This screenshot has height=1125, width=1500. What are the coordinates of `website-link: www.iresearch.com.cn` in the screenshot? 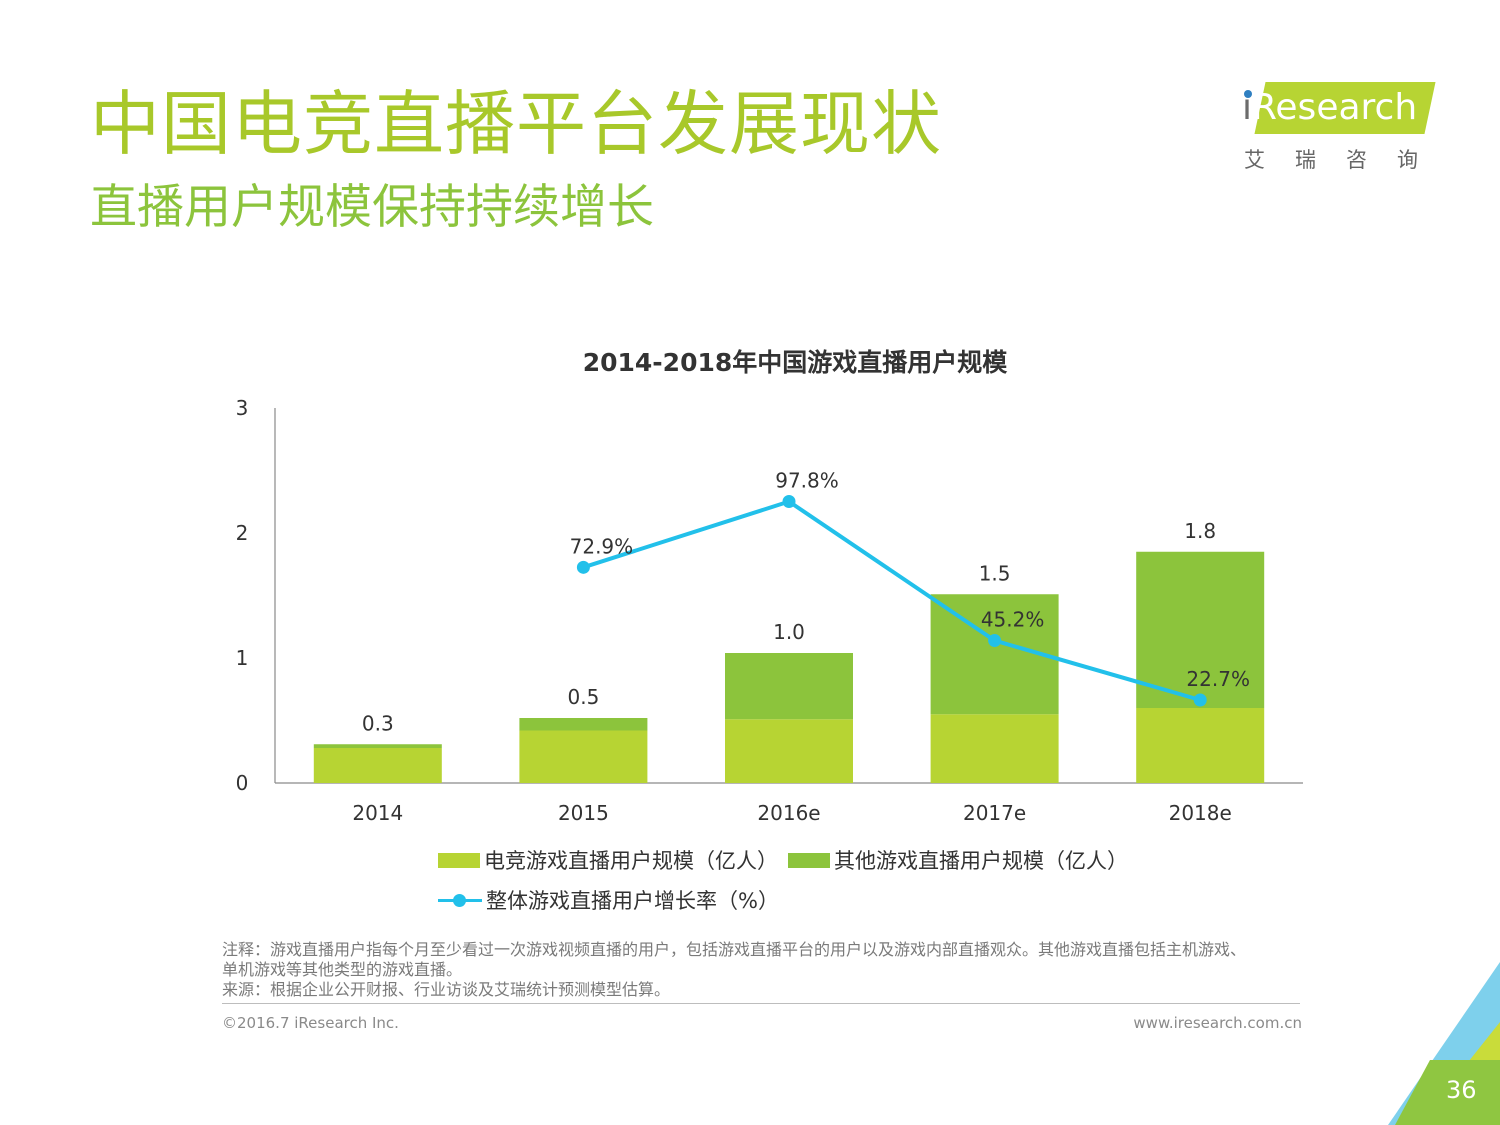 It's located at (1217, 1023).